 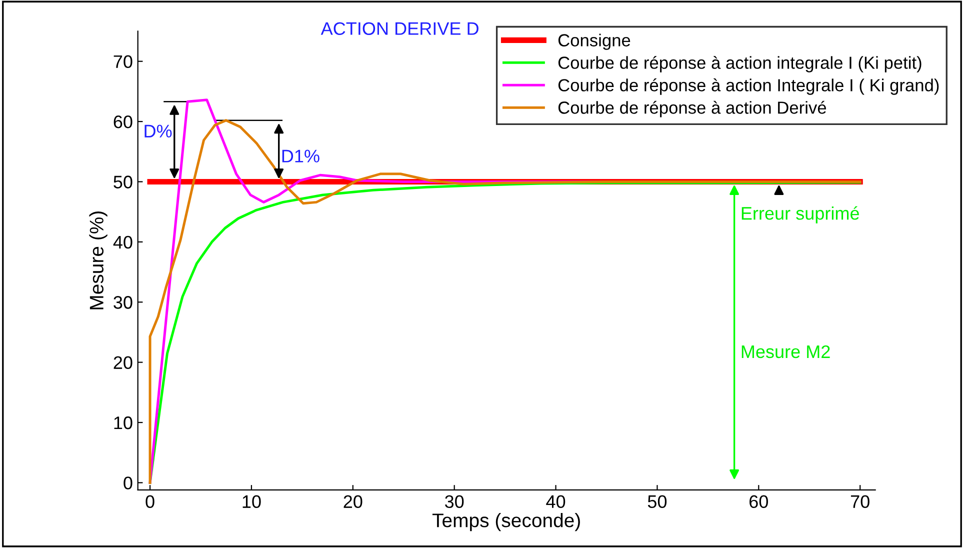 I want to click on chart-title: ACTION DERIVE D, so click(x=399, y=28).